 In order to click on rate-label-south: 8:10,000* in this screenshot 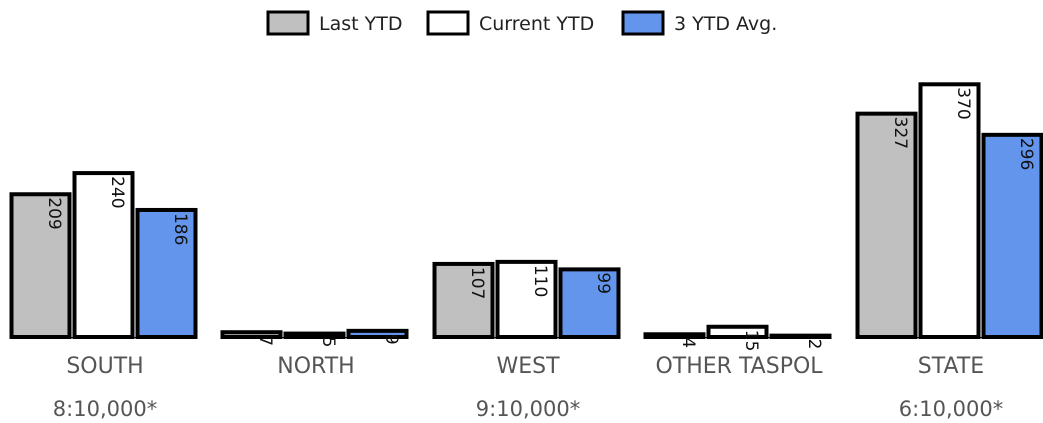, I will do `click(105, 409)`.